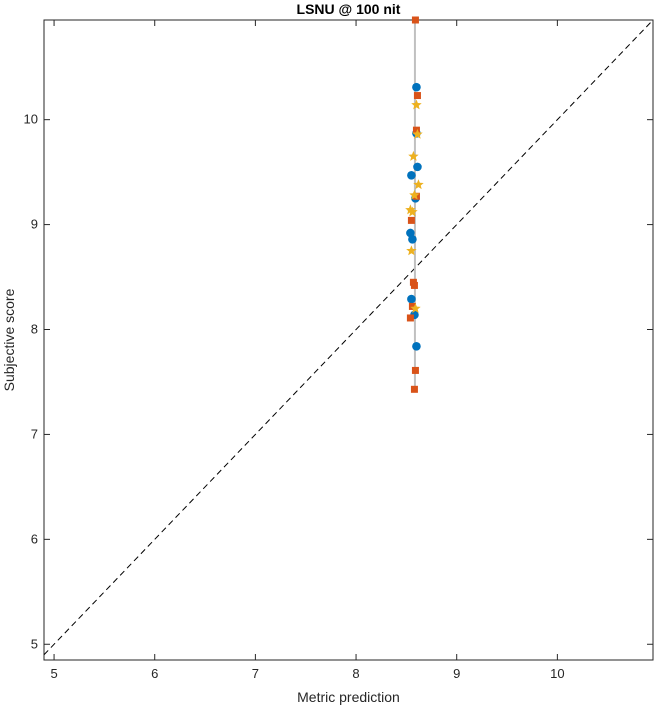  I want to click on y-tick-label: 9, so click(34, 224).